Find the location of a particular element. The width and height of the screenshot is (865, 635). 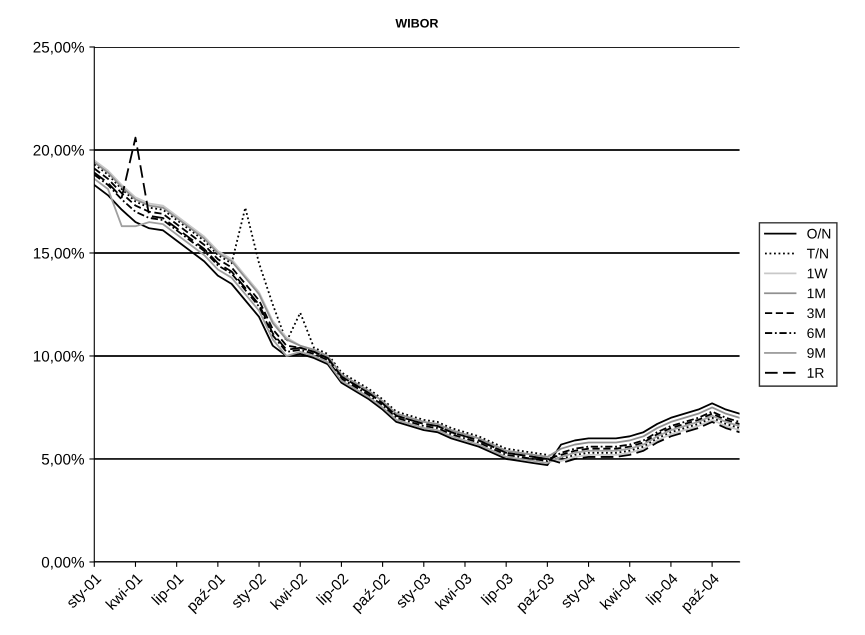

y-tick-label: 0,00% is located at coordinates (63, 563).